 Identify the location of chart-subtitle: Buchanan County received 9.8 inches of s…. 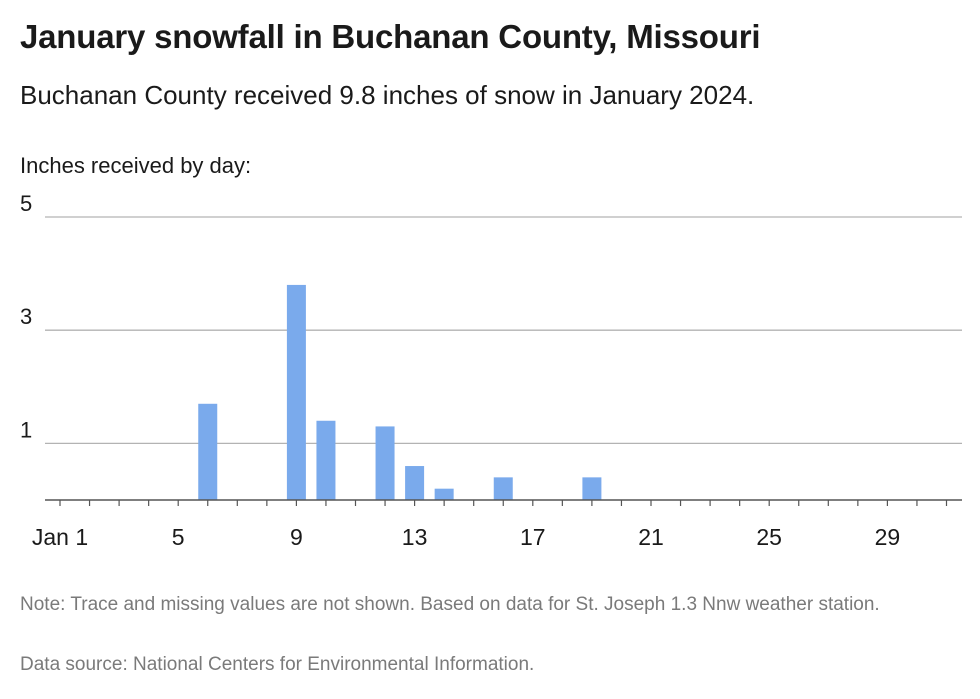
(387, 95).